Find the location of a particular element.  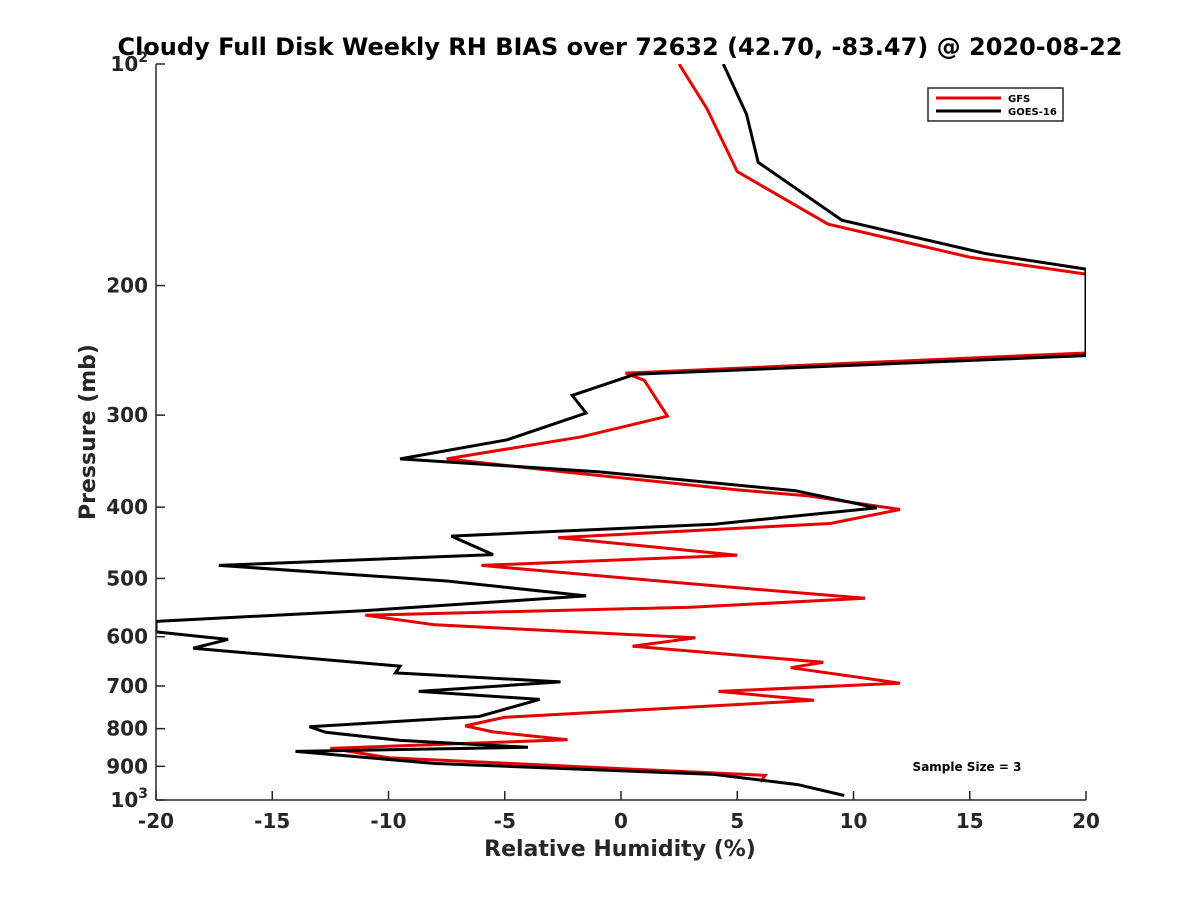

x-tick-label: -10 is located at coordinates (388, 821).